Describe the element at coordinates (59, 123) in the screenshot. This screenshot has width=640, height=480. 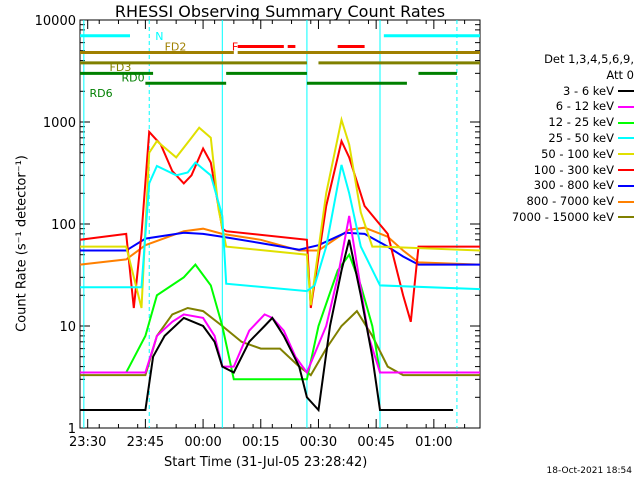
I see `y-tick-label: 1000` at that location.